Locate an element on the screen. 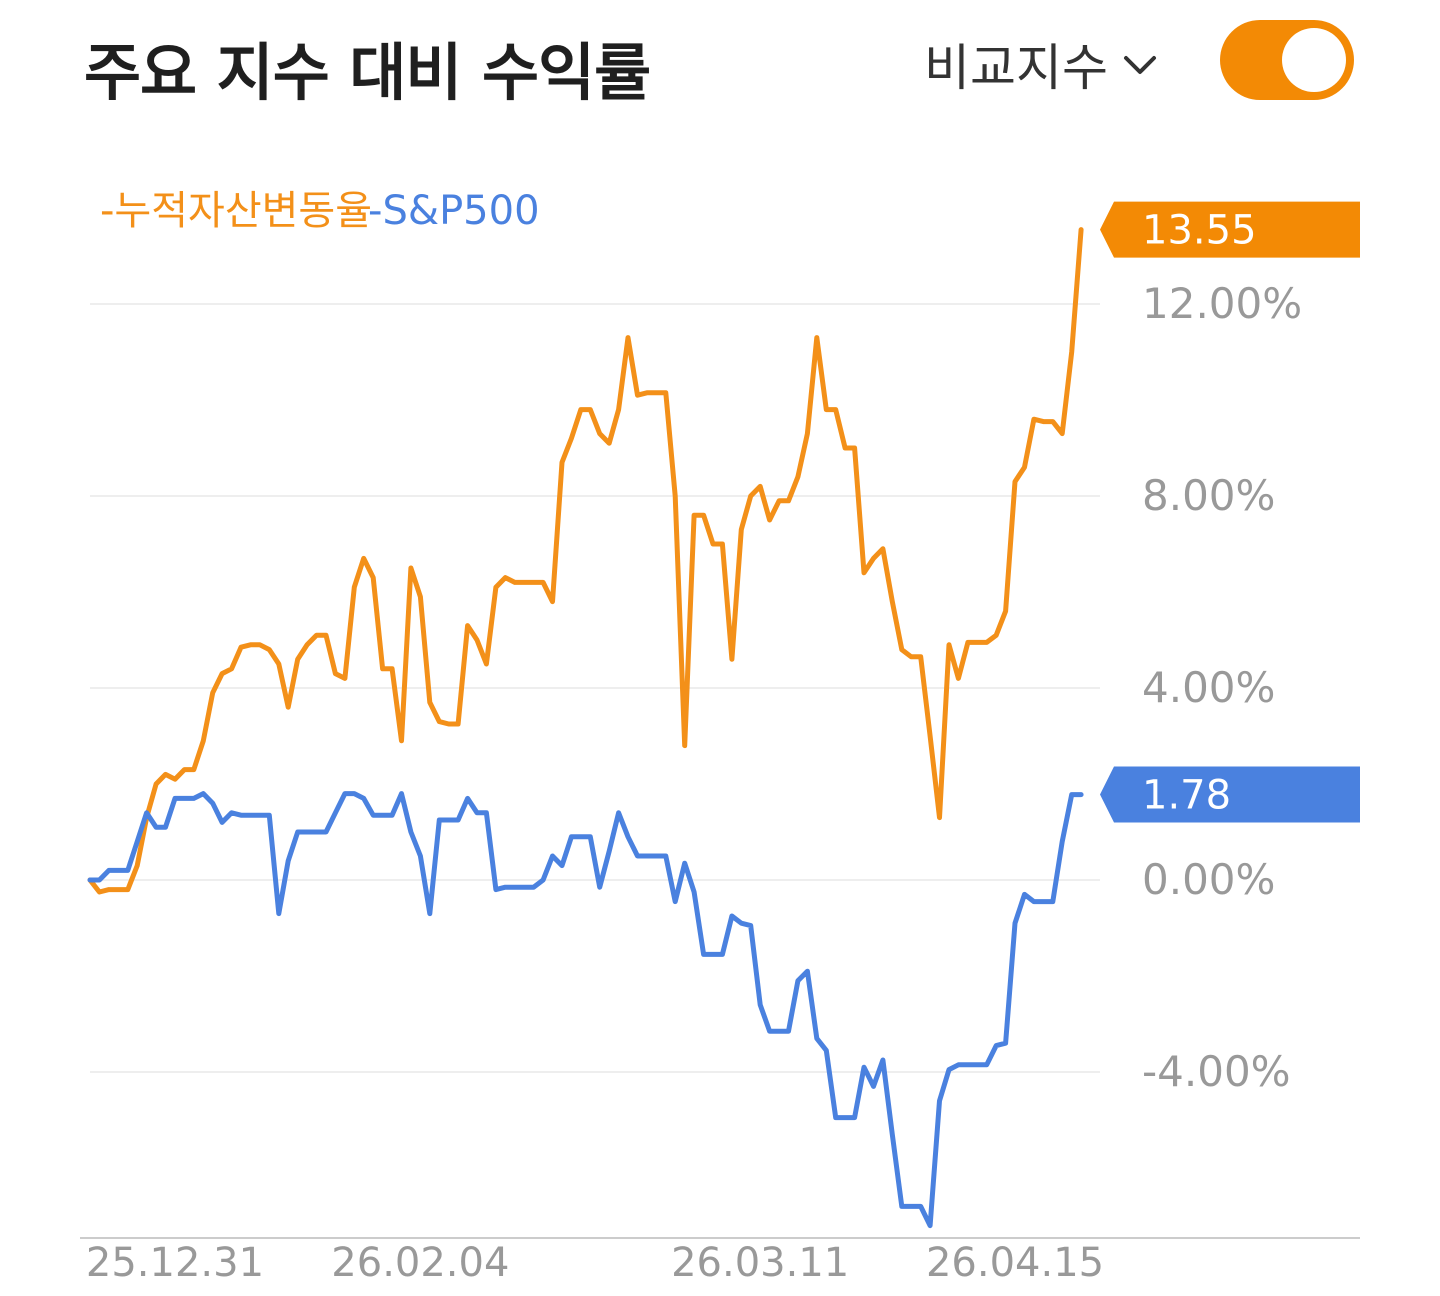 The image size is (1440, 1296). chevron-down-icon is located at coordinates (1140, 65).